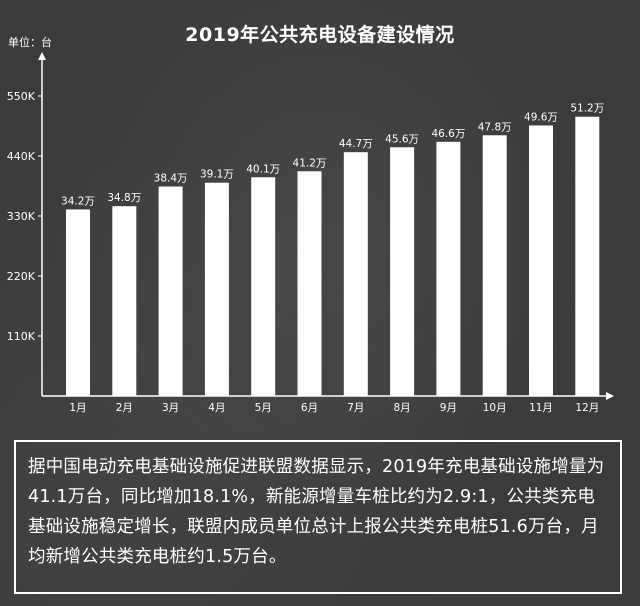  What do you see at coordinates (170, 408) in the screenshot?
I see `x-tick-label: 3月` at bounding box center [170, 408].